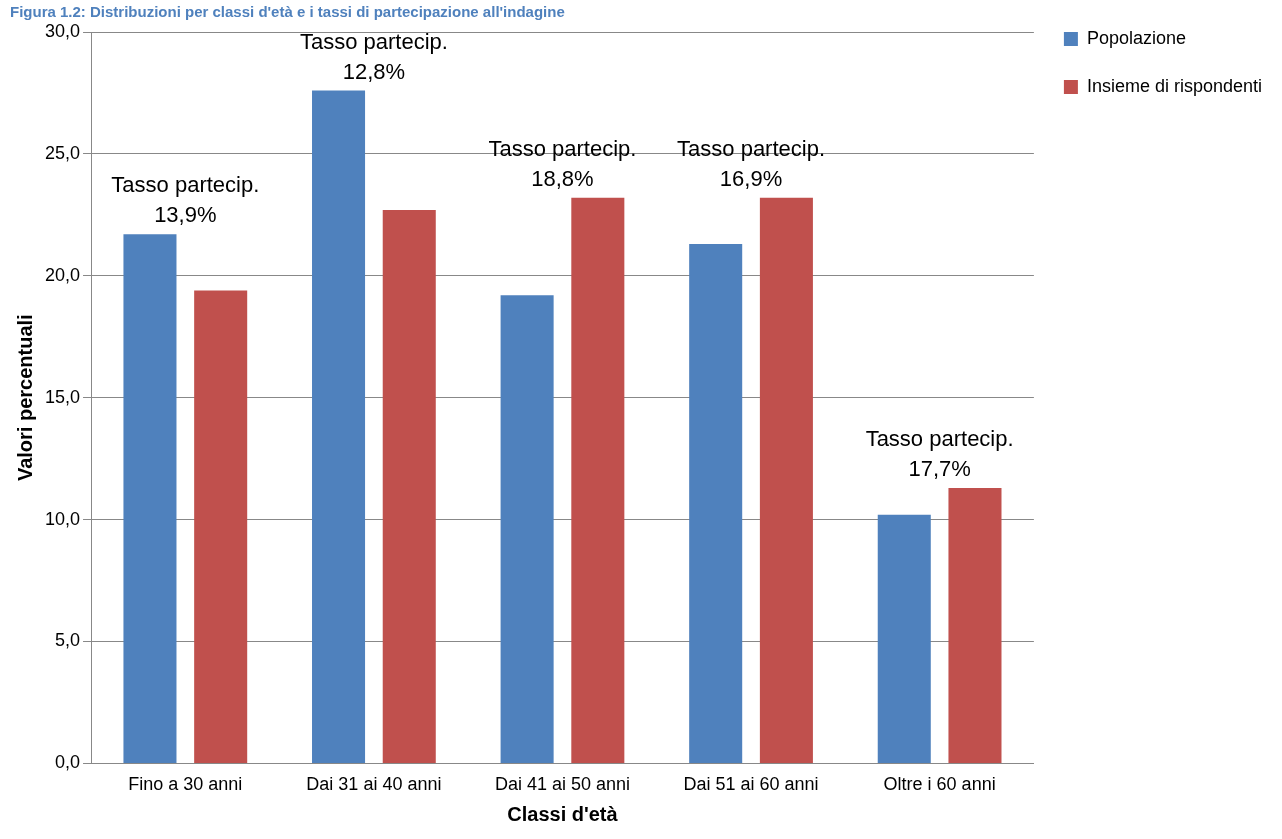 The image size is (1282, 839). Describe the element at coordinates (62, 396) in the screenshot. I see `y-tick-label: 15,0` at that location.